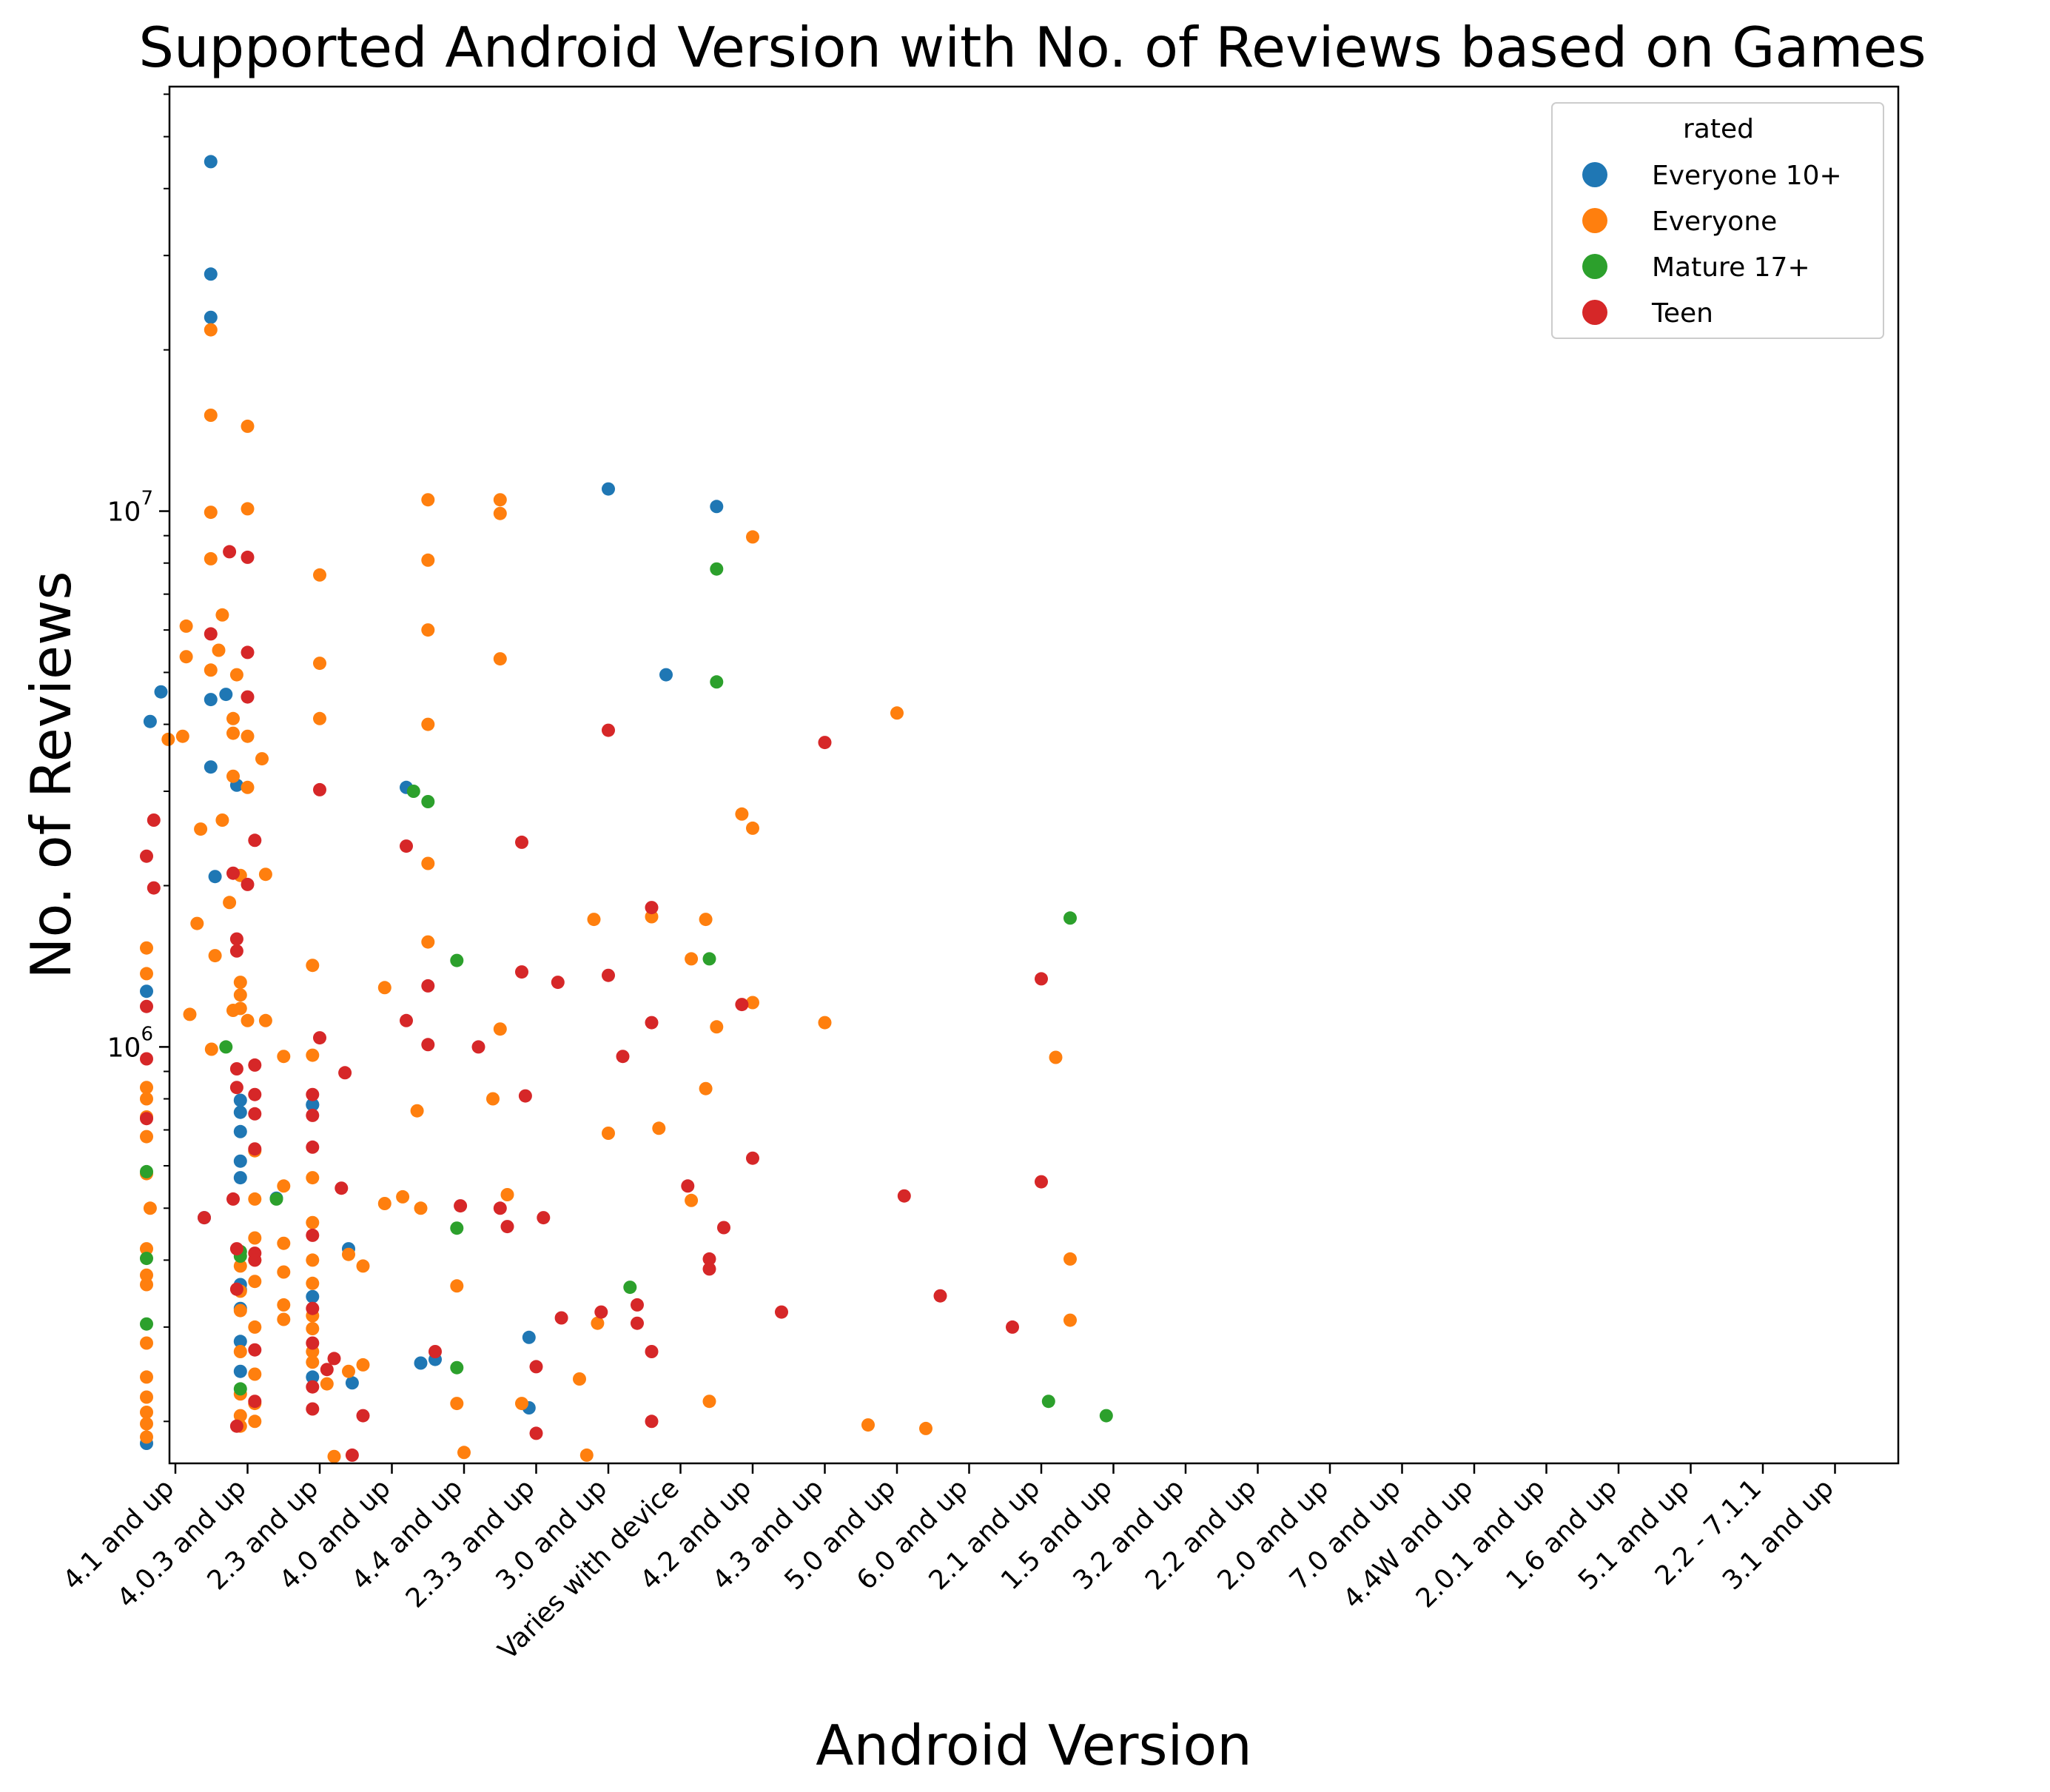 Image resolution: width=2050 pixels, height=1792 pixels. I want to click on legend-label: Mature 17+, so click(1731, 267).